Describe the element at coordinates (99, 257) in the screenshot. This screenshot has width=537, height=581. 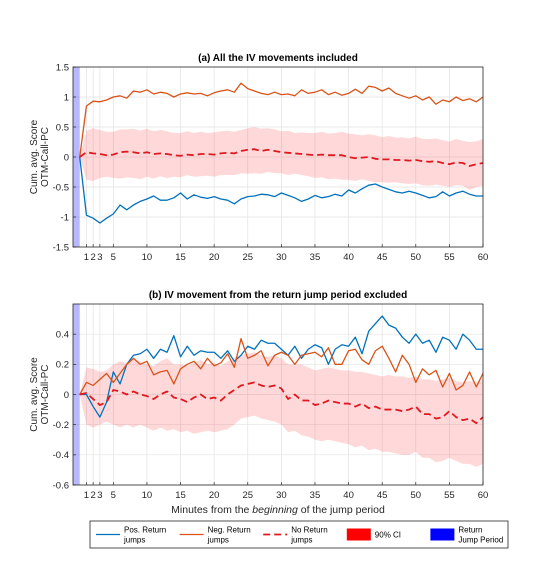
I see `xtick-label-a-2: 3` at that location.